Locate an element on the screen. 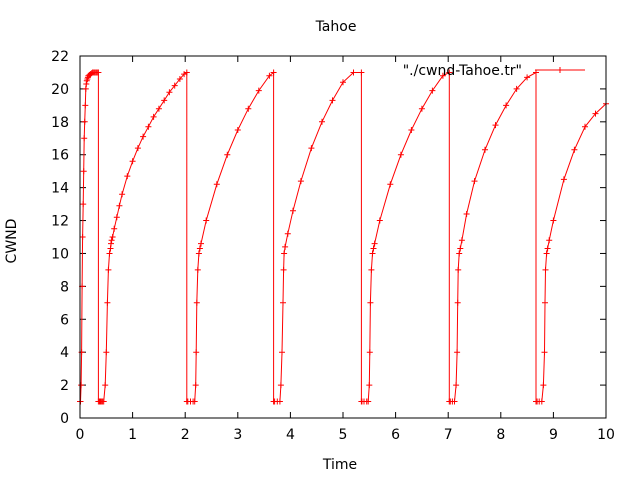  legend-label: "./cwnd-Tahoe.tr" is located at coordinates (462, 71).